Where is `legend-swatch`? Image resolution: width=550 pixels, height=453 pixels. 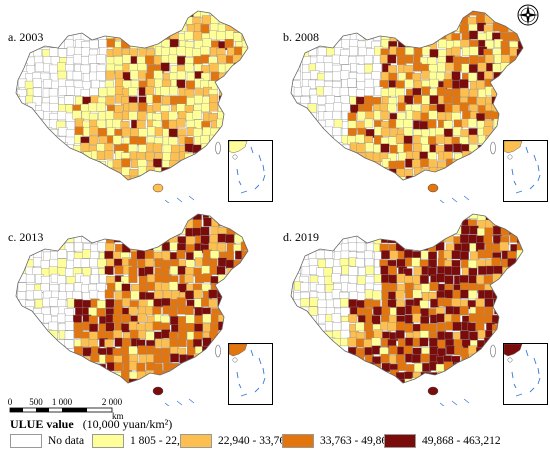
legend-swatch is located at coordinates (196, 441).